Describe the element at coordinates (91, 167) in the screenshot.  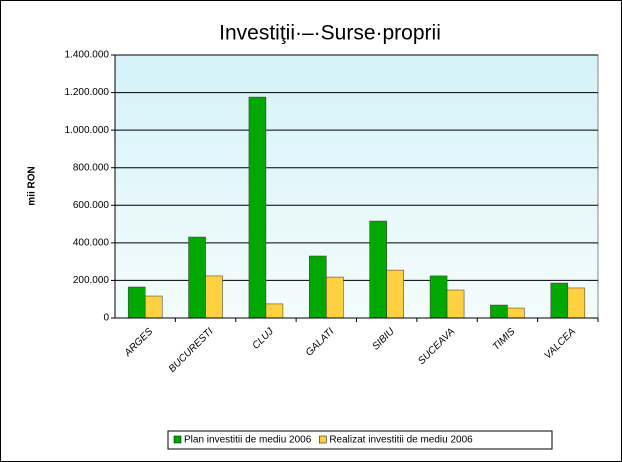
I see `y-tick-label: 800.000` at that location.